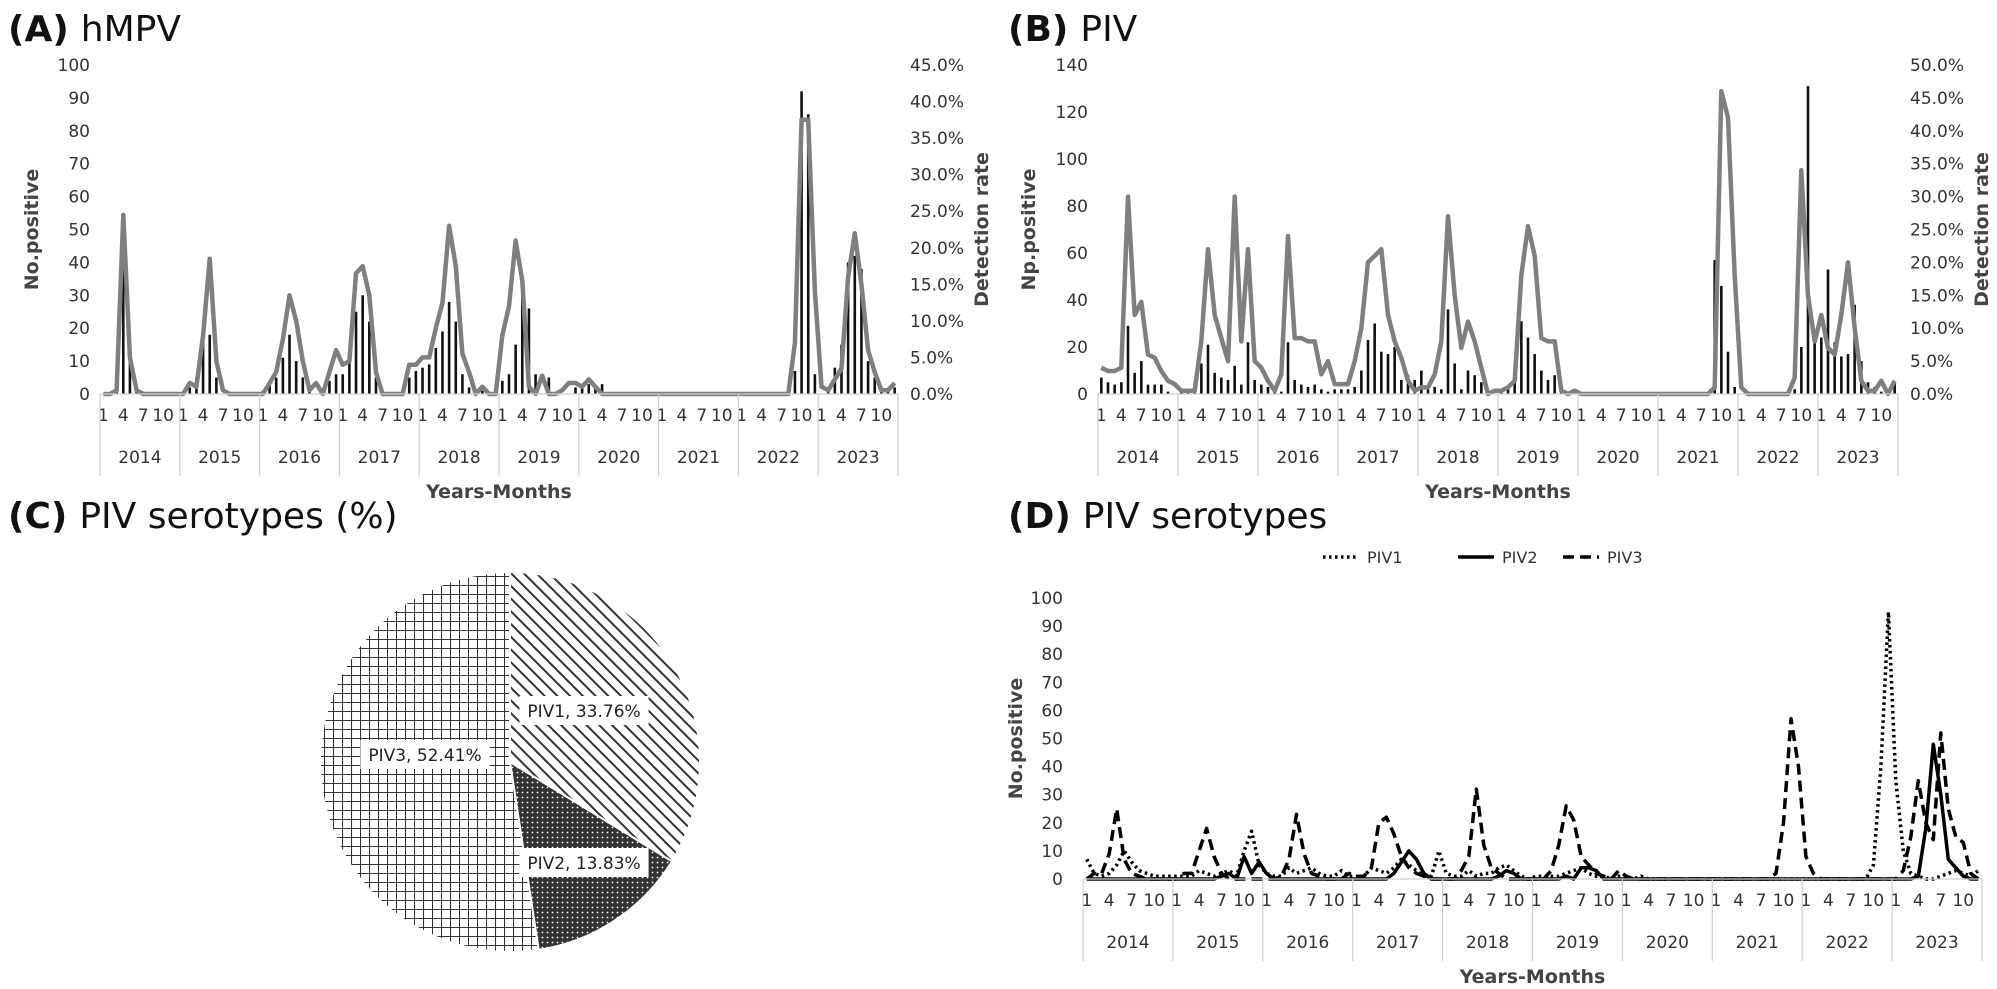  Describe the element at coordinates (1307, 943) in the screenshot. I see `chart-d-year-label: 2016` at that location.